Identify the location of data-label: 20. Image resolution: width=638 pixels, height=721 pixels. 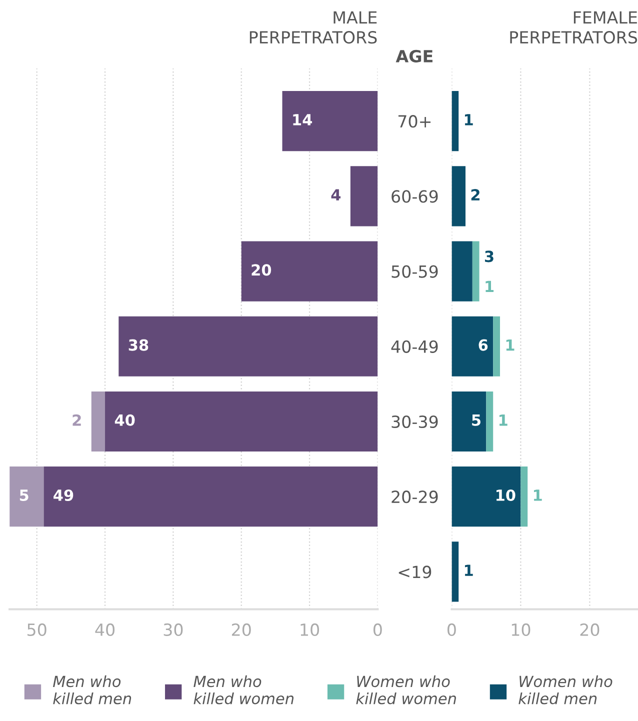
(262, 270).